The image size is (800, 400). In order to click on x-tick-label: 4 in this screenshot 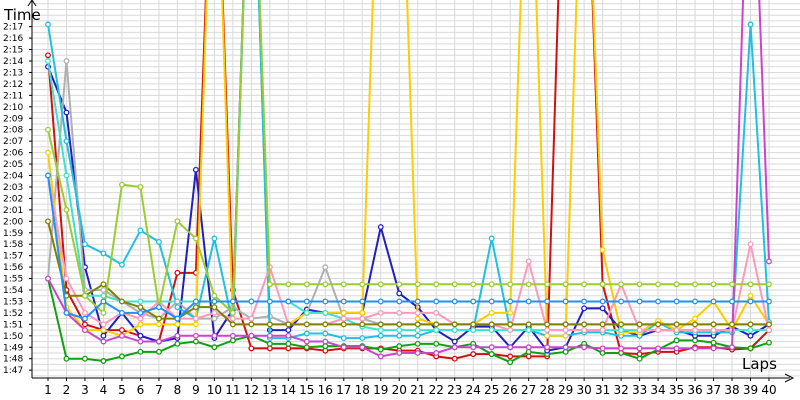, I will do `click(104, 390)`.